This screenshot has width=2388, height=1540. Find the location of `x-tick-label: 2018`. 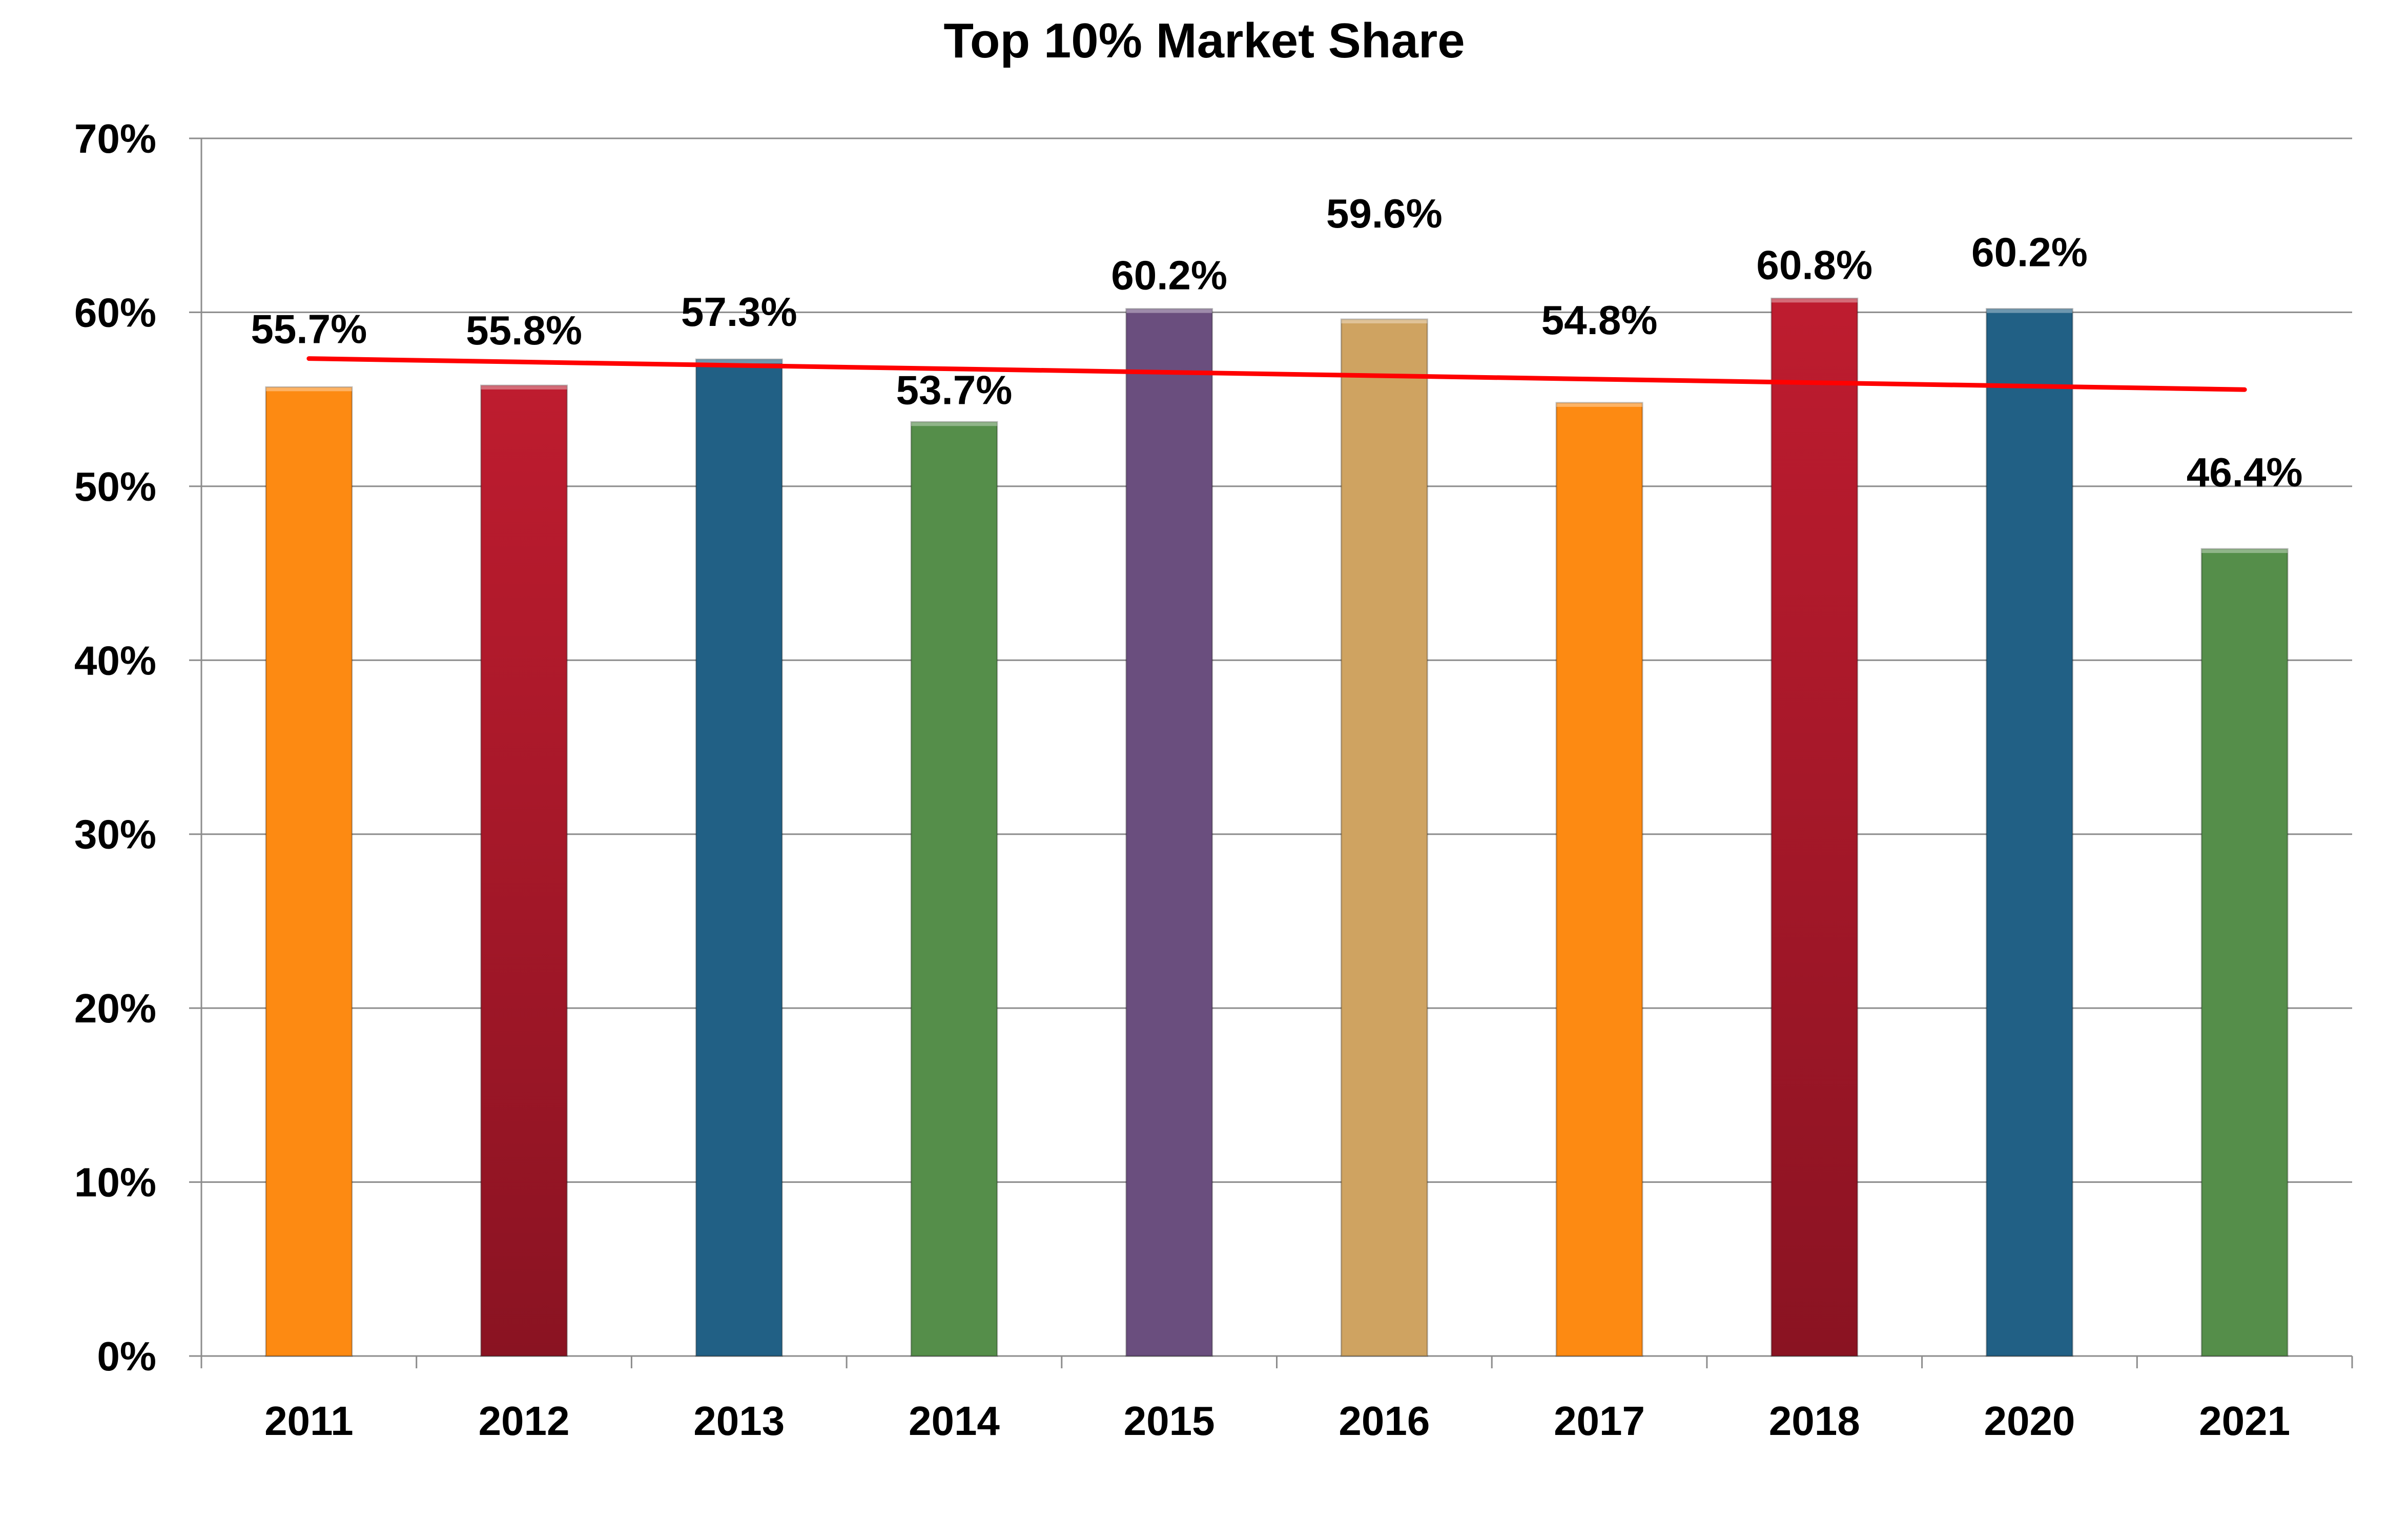

x-tick-label: 2018 is located at coordinates (1815, 1421).